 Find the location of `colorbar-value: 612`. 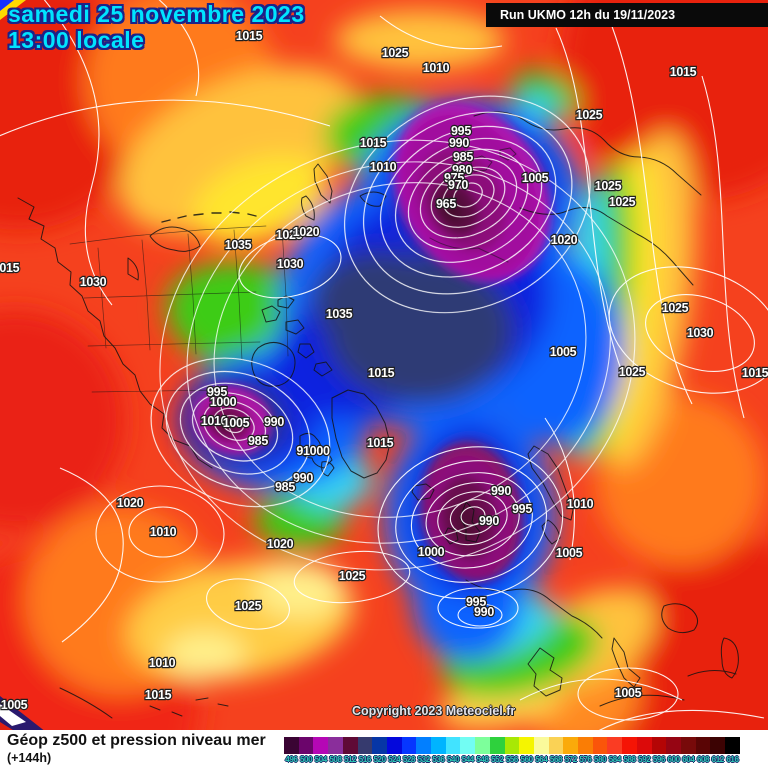

colorbar-value: 612 is located at coordinates (718, 759).